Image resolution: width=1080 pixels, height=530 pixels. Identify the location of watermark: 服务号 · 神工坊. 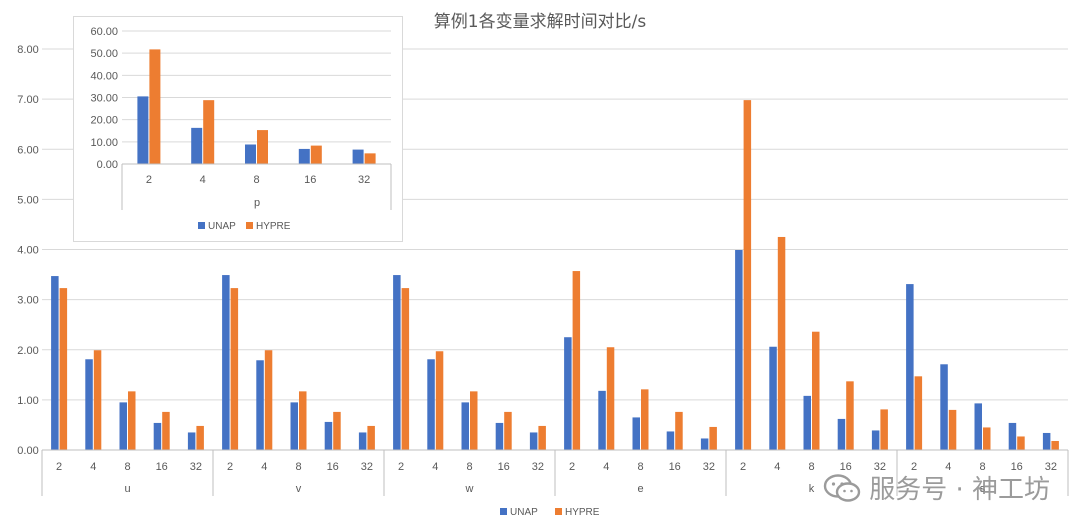
(936, 487).